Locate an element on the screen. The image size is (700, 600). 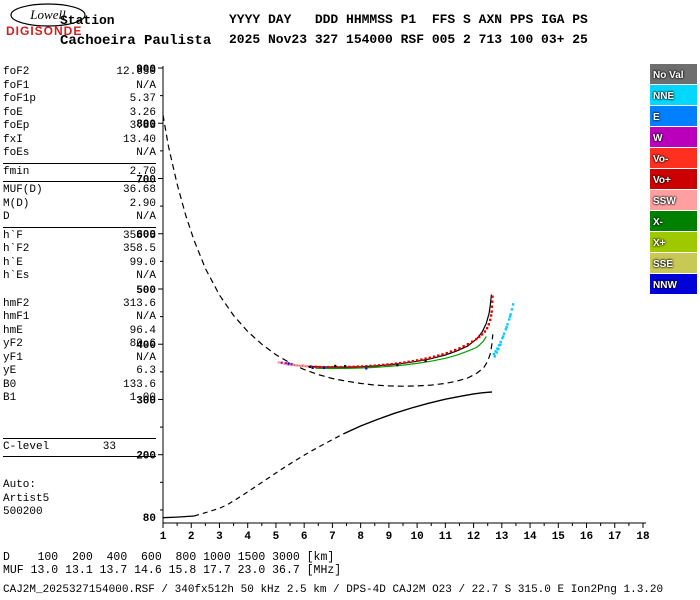
param-value: 3.26 is located at coordinates (142, 112).